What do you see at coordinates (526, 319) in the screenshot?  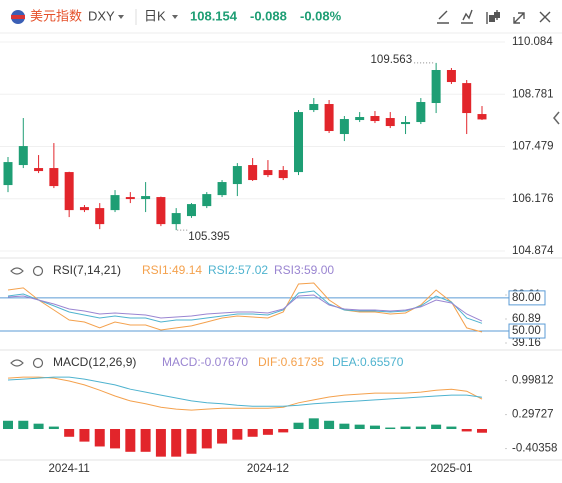 I see `y-tick-label: 60.89` at bounding box center [526, 319].